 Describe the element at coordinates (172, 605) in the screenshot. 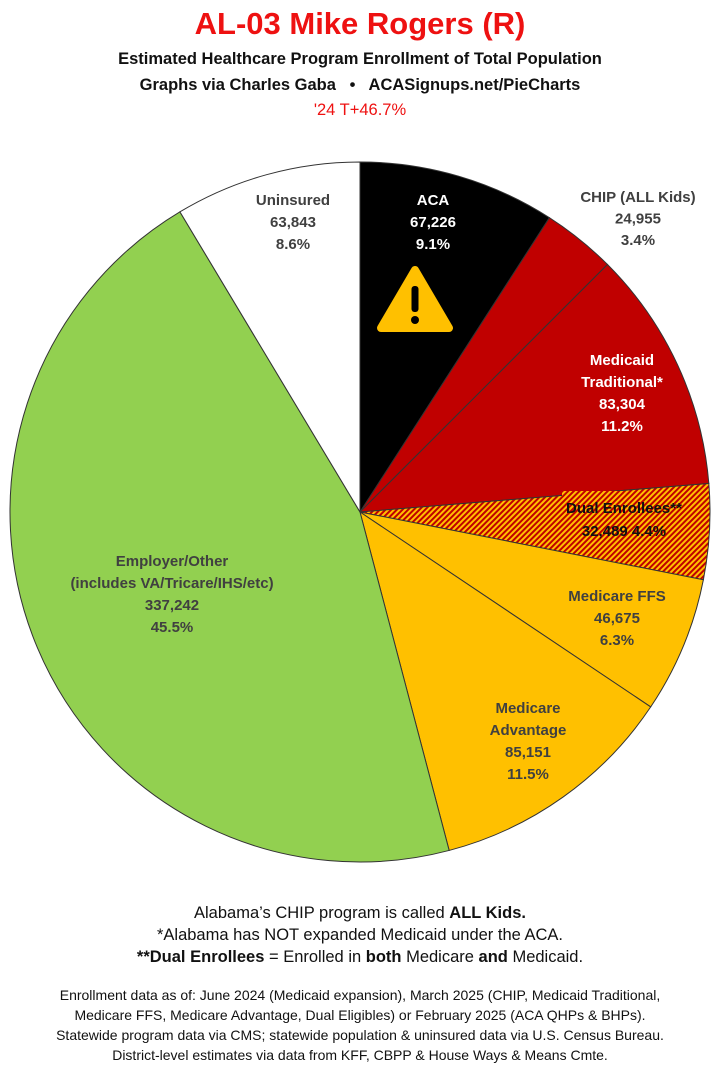

I see `slice-label-value: 337,242` at that location.